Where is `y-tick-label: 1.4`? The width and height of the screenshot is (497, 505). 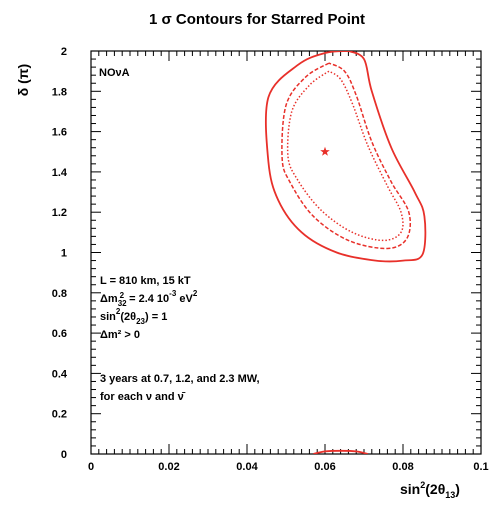
y-tick-label: 1.4 is located at coordinates (60, 173).